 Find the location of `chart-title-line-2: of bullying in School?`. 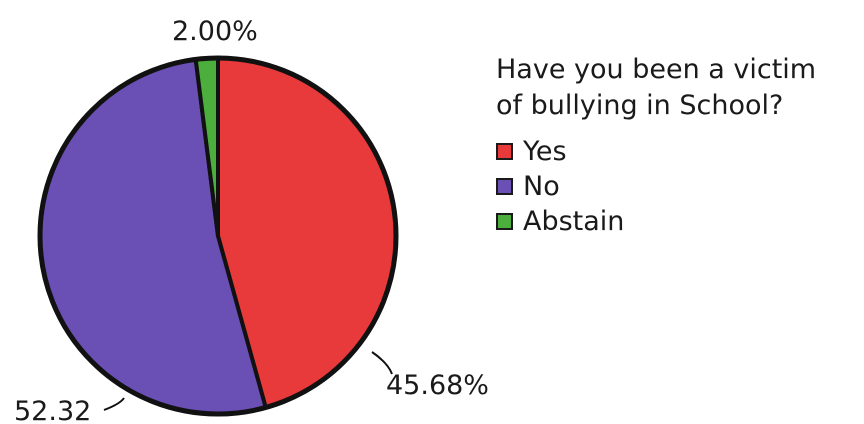

chart-title-line-2: of bullying in School? is located at coordinates (640, 105).